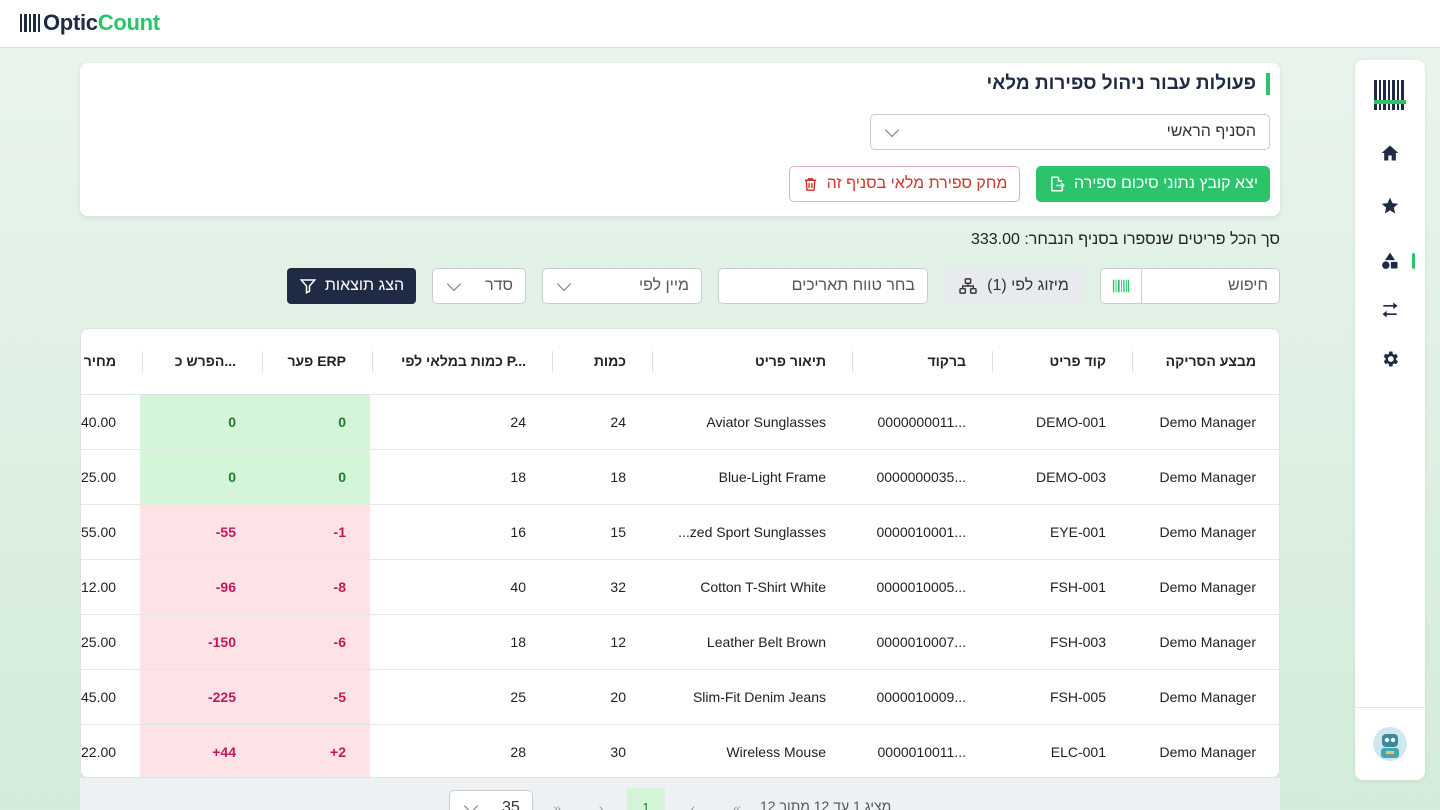 The height and width of the screenshot is (810, 1440). I want to click on cell-qty: 20, so click(618, 697).